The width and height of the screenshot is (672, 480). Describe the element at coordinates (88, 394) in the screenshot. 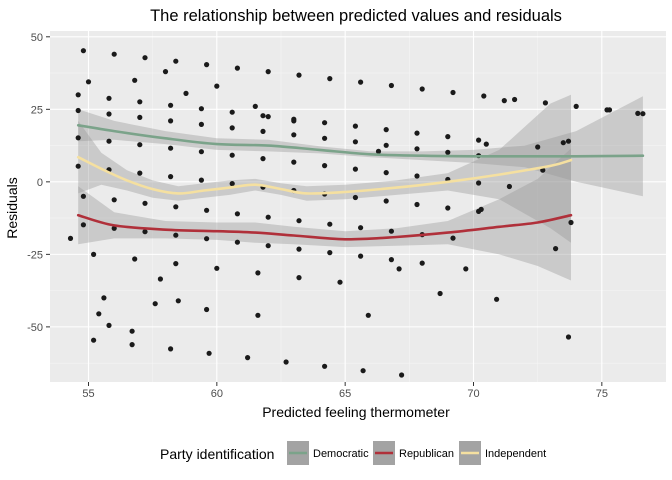

I see `x-tick-label: 55` at that location.